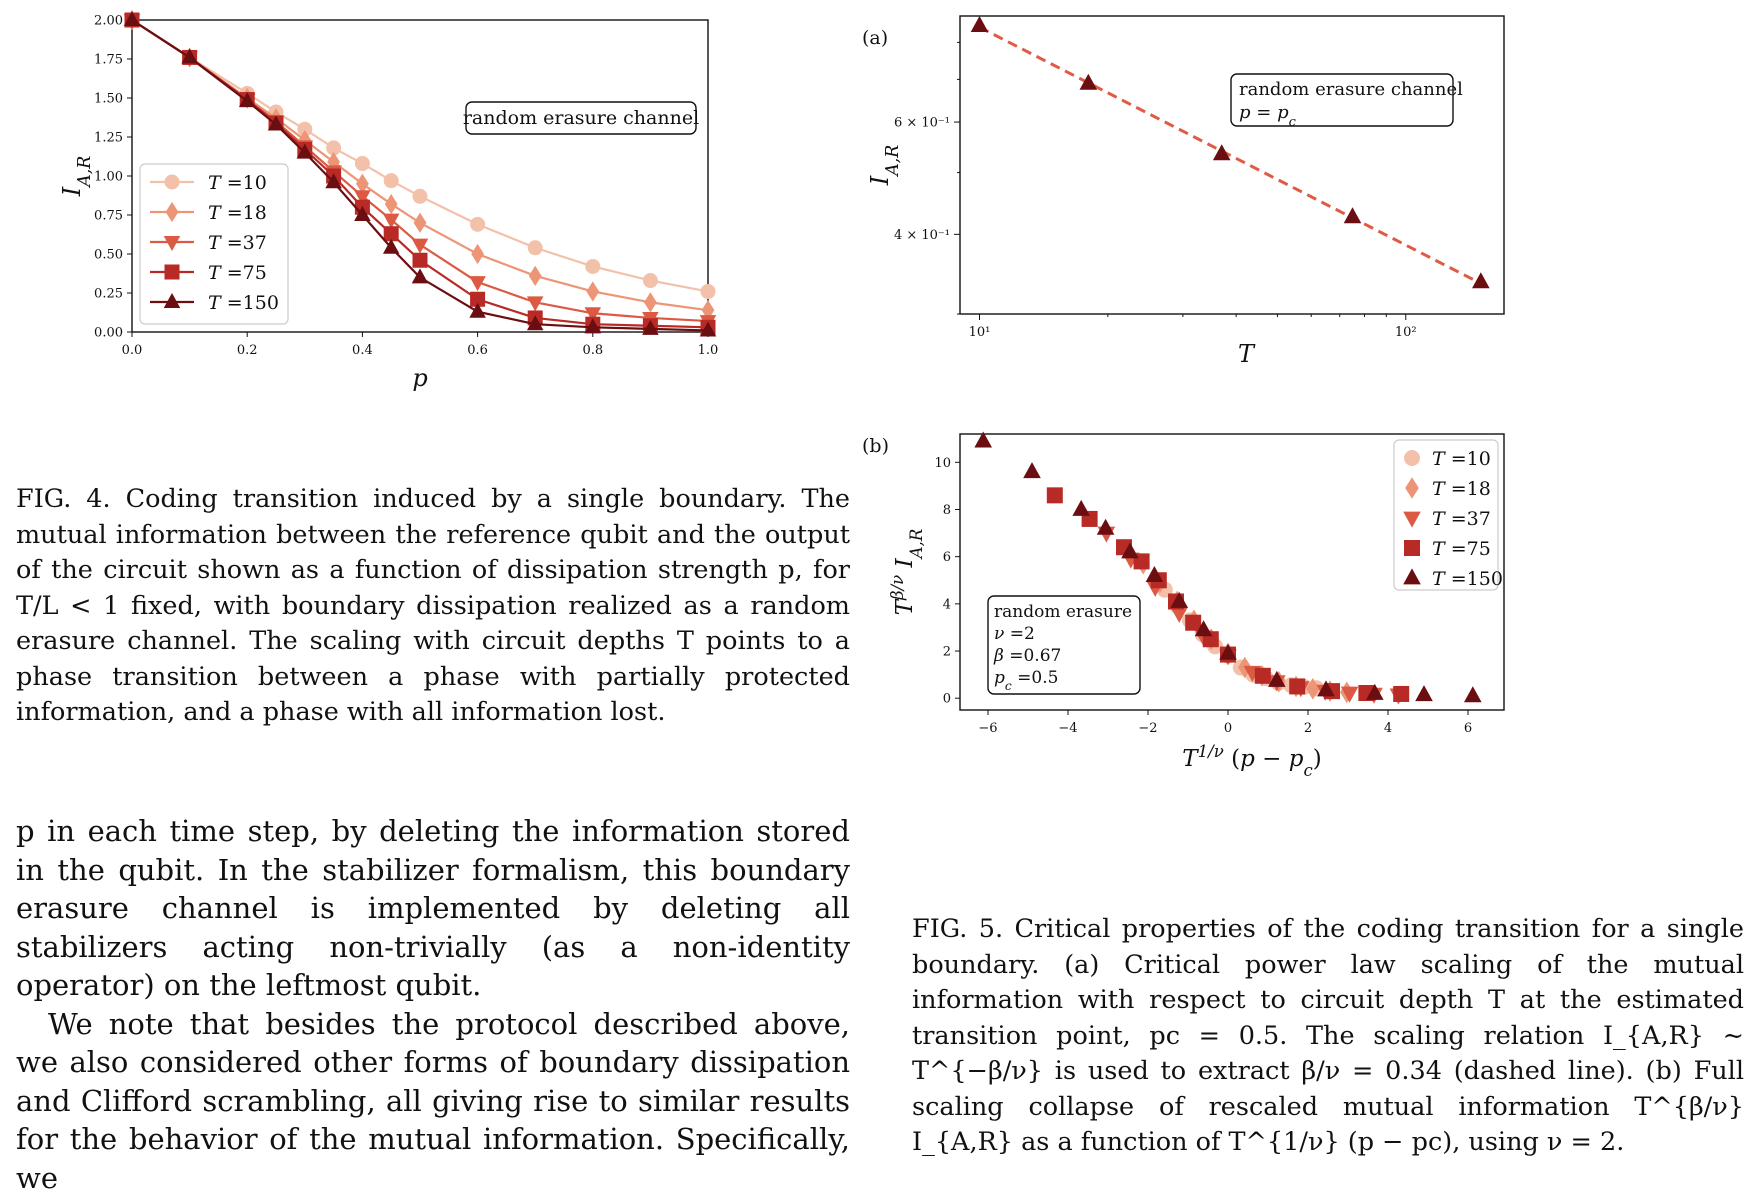 The image size is (1756, 1197). I want to click on x-tick-label: 0.8, so click(592, 350).